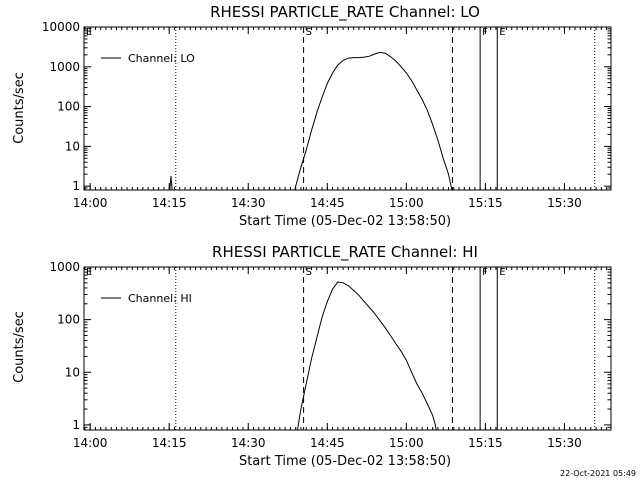  I want to click on lo-y-tick-label-2: 100, so click(68, 107).